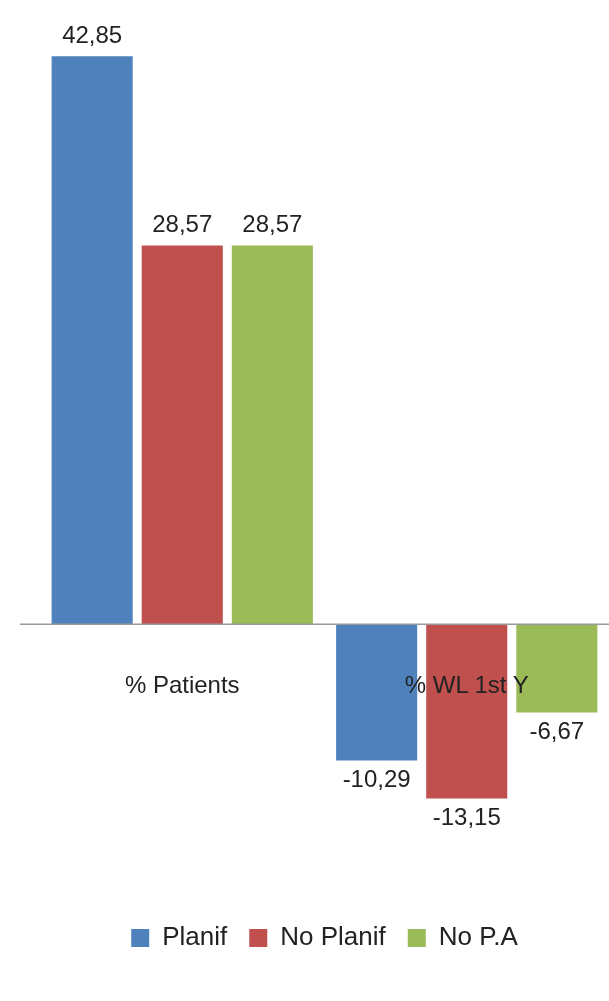 This screenshot has width=609, height=1001. What do you see at coordinates (376, 779) in the screenshot?
I see `data-label: -10,29` at bounding box center [376, 779].